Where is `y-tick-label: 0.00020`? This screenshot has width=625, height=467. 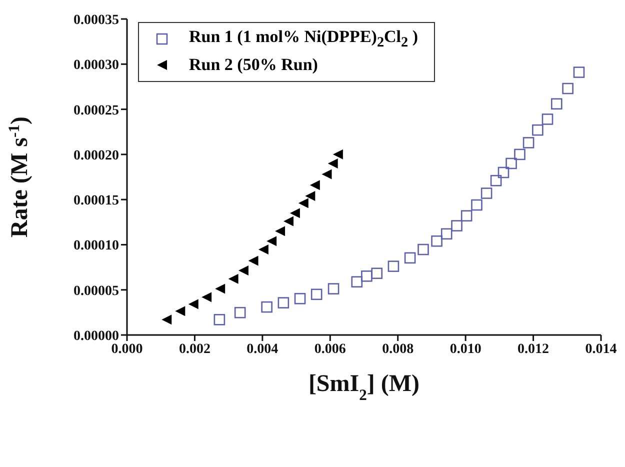 y-tick-label: 0.00020 is located at coordinates (96, 156).